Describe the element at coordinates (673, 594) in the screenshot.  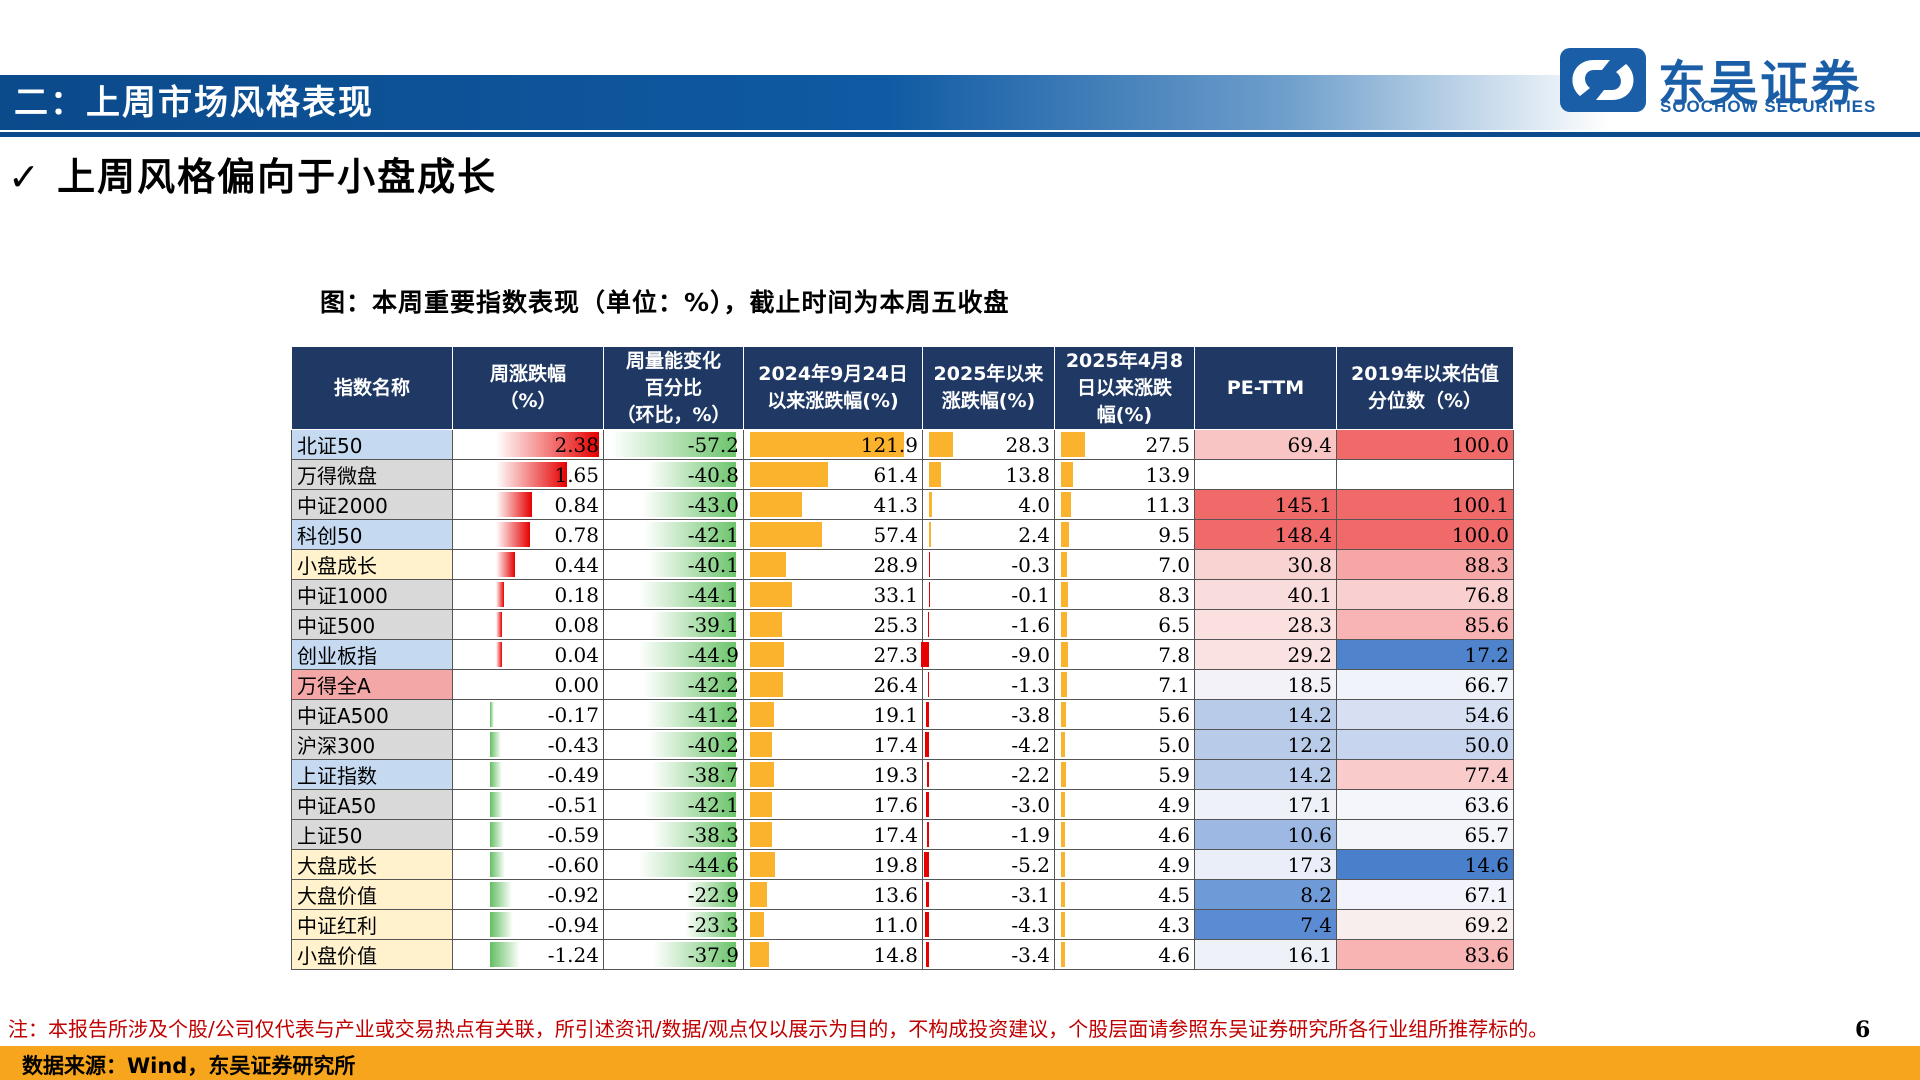
I see `value-cell-vol: -44.1` at that location.